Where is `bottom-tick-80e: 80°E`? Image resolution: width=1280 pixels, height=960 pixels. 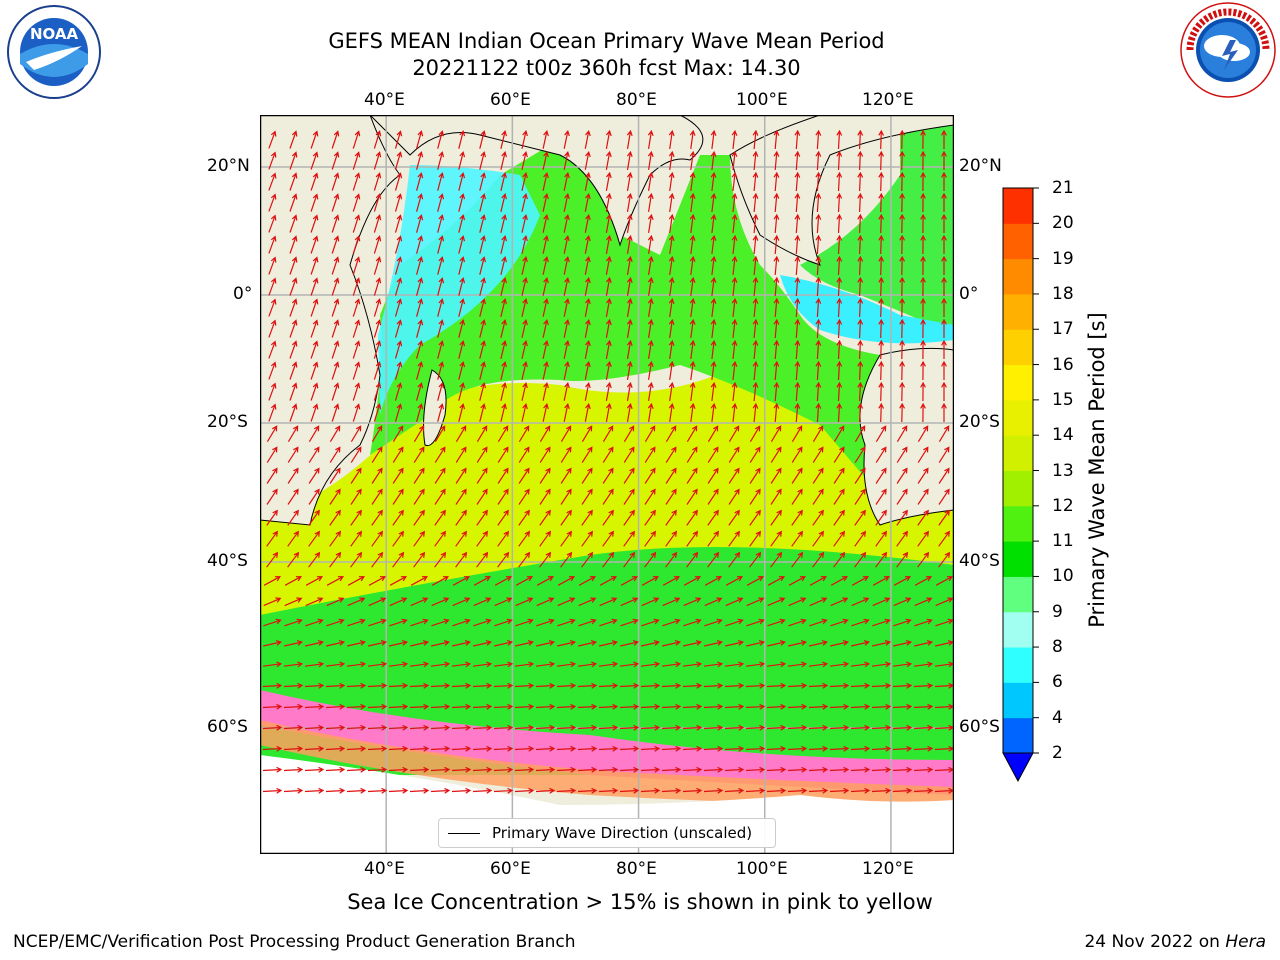 bottom-tick-80e: 80°E is located at coordinates (636, 869).